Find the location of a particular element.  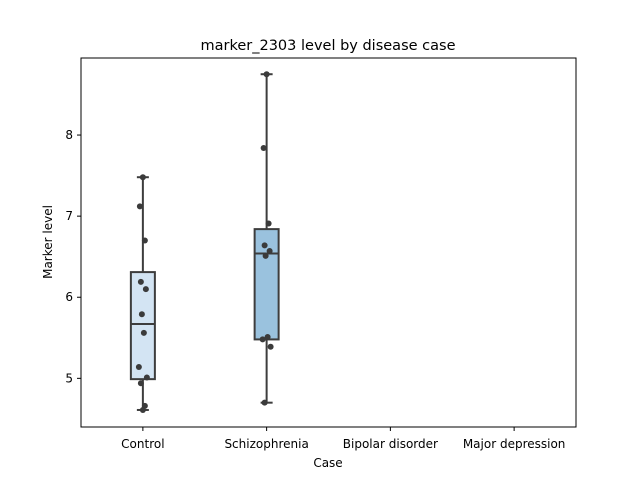

box-iqr is located at coordinates (142, 326).